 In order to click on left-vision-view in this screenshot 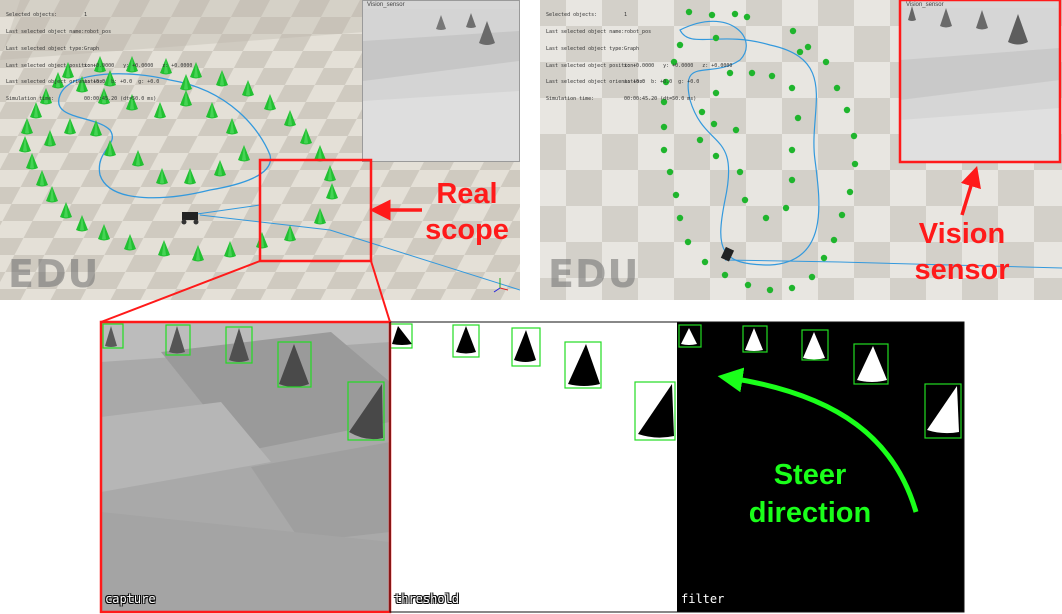, I will do `click(441, 85)`.